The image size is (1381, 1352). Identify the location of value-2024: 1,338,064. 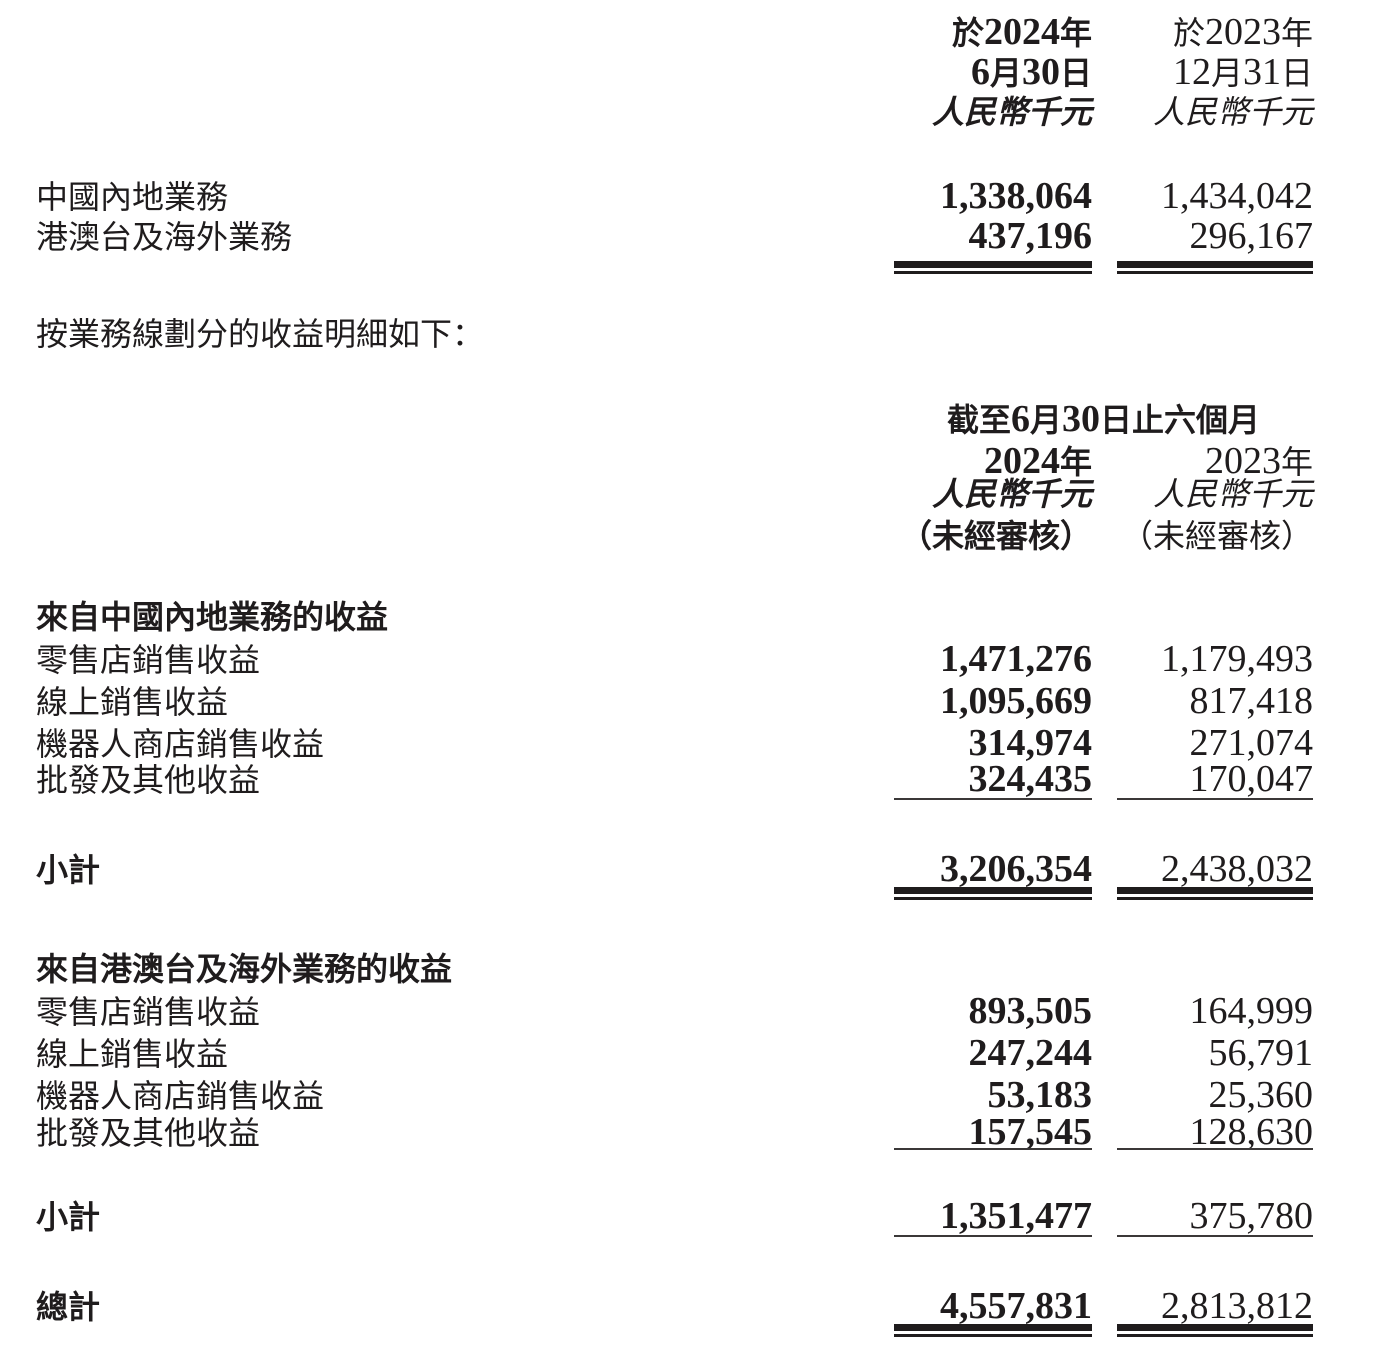
(1016, 196).